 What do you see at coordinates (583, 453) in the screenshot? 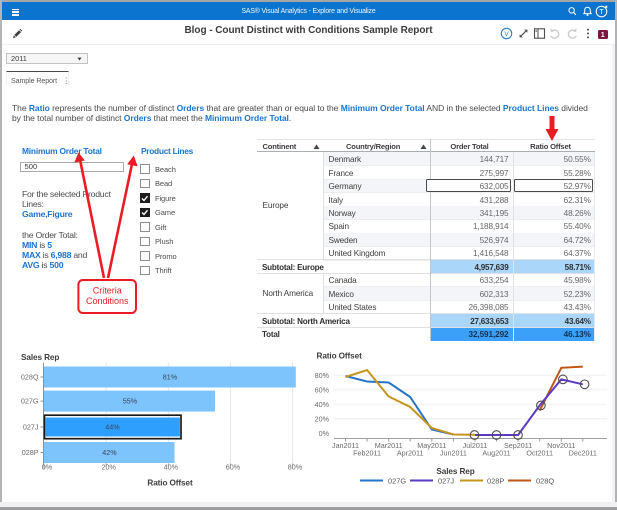
I see `svg-text: Dec2011` at bounding box center [583, 453].